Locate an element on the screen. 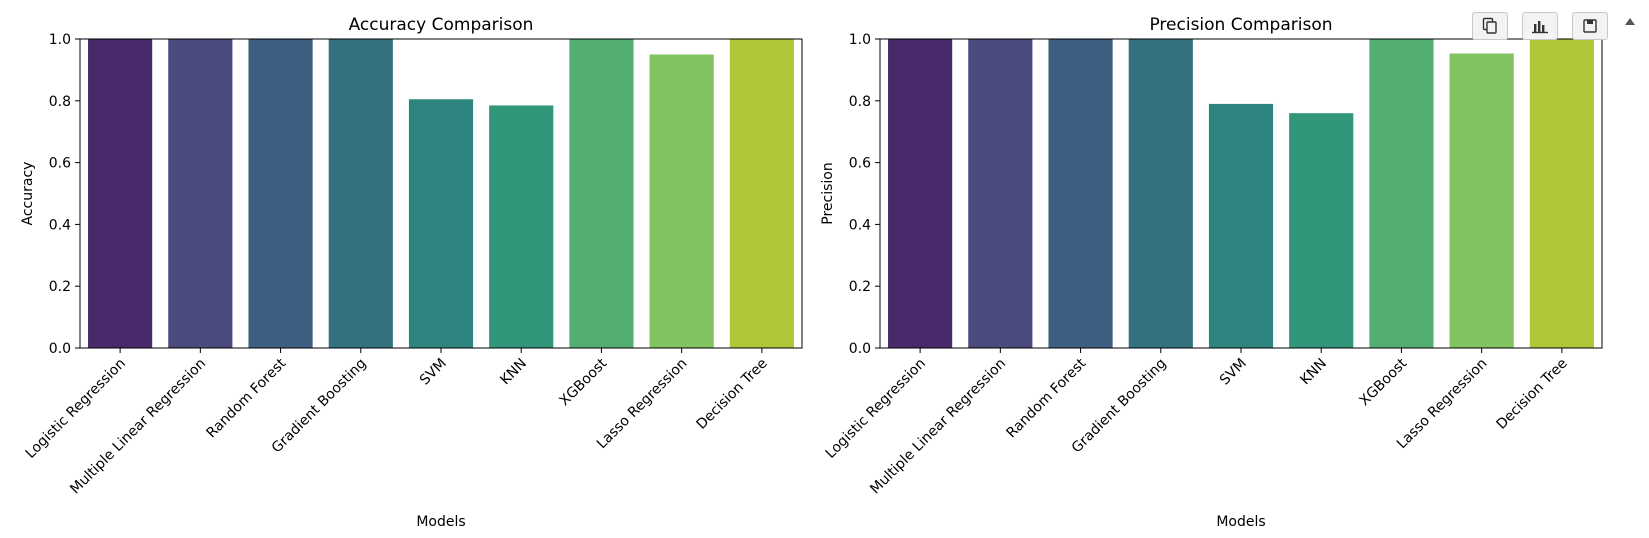 The image size is (1649, 538). precision-y-axis-label: Precision is located at coordinates (828, 193).